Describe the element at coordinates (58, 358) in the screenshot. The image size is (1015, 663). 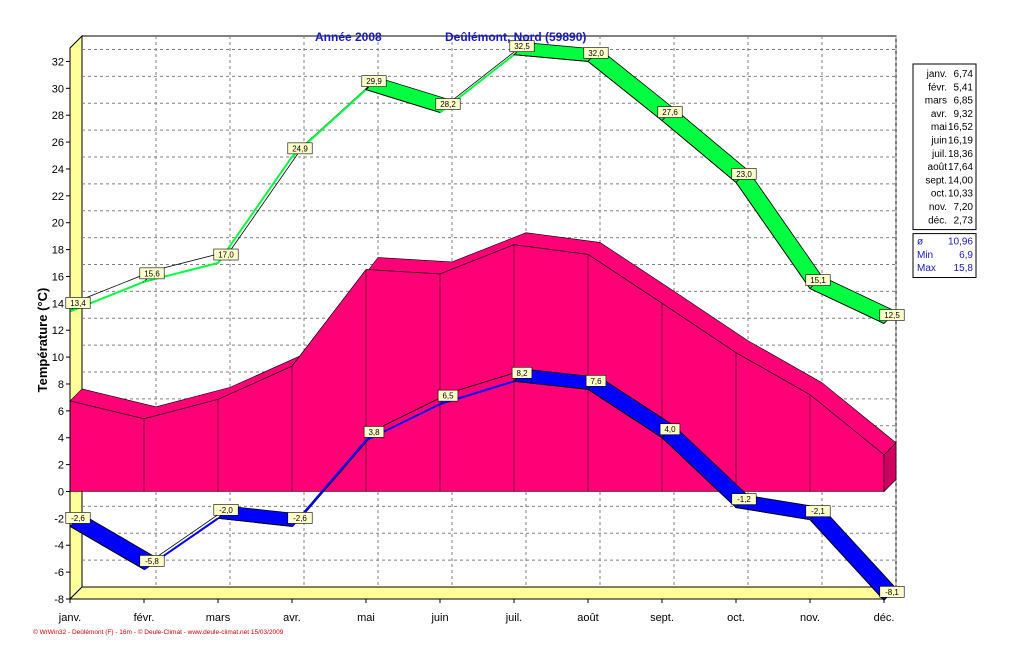
I see `y-tick-label: 10` at that location.